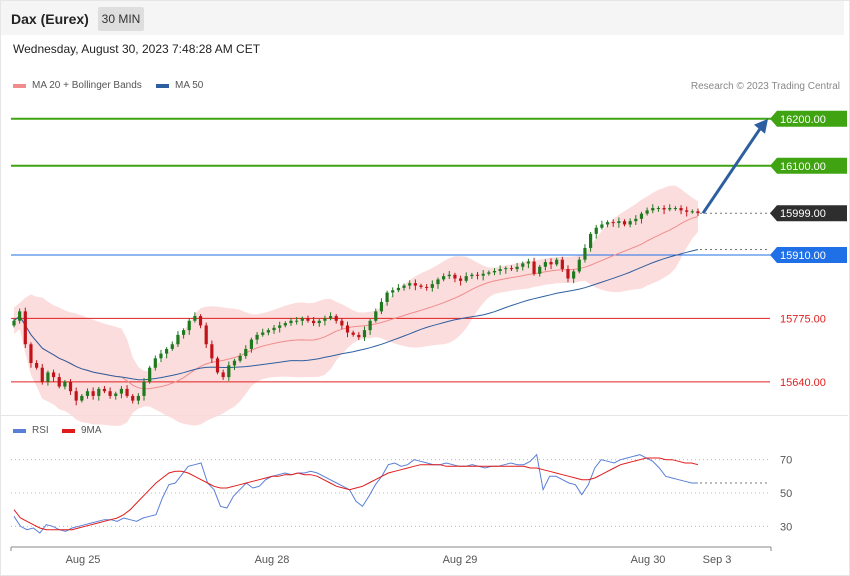  I want to click on legend-ma50-swatch, so click(162, 85).